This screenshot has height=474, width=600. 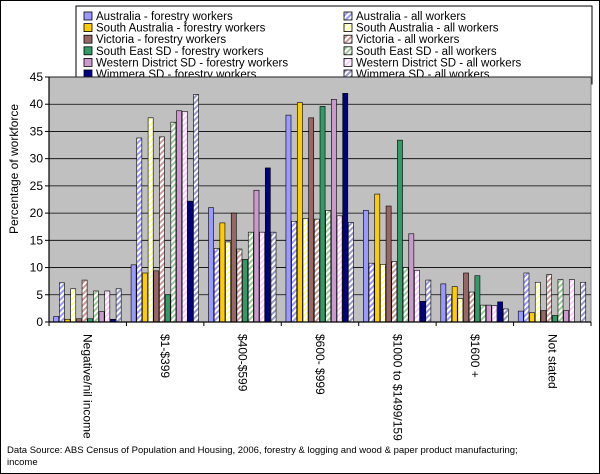 What do you see at coordinates (427, 29) in the screenshot?
I see `legend-entry: South Australia - all workers` at bounding box center [427, 29].